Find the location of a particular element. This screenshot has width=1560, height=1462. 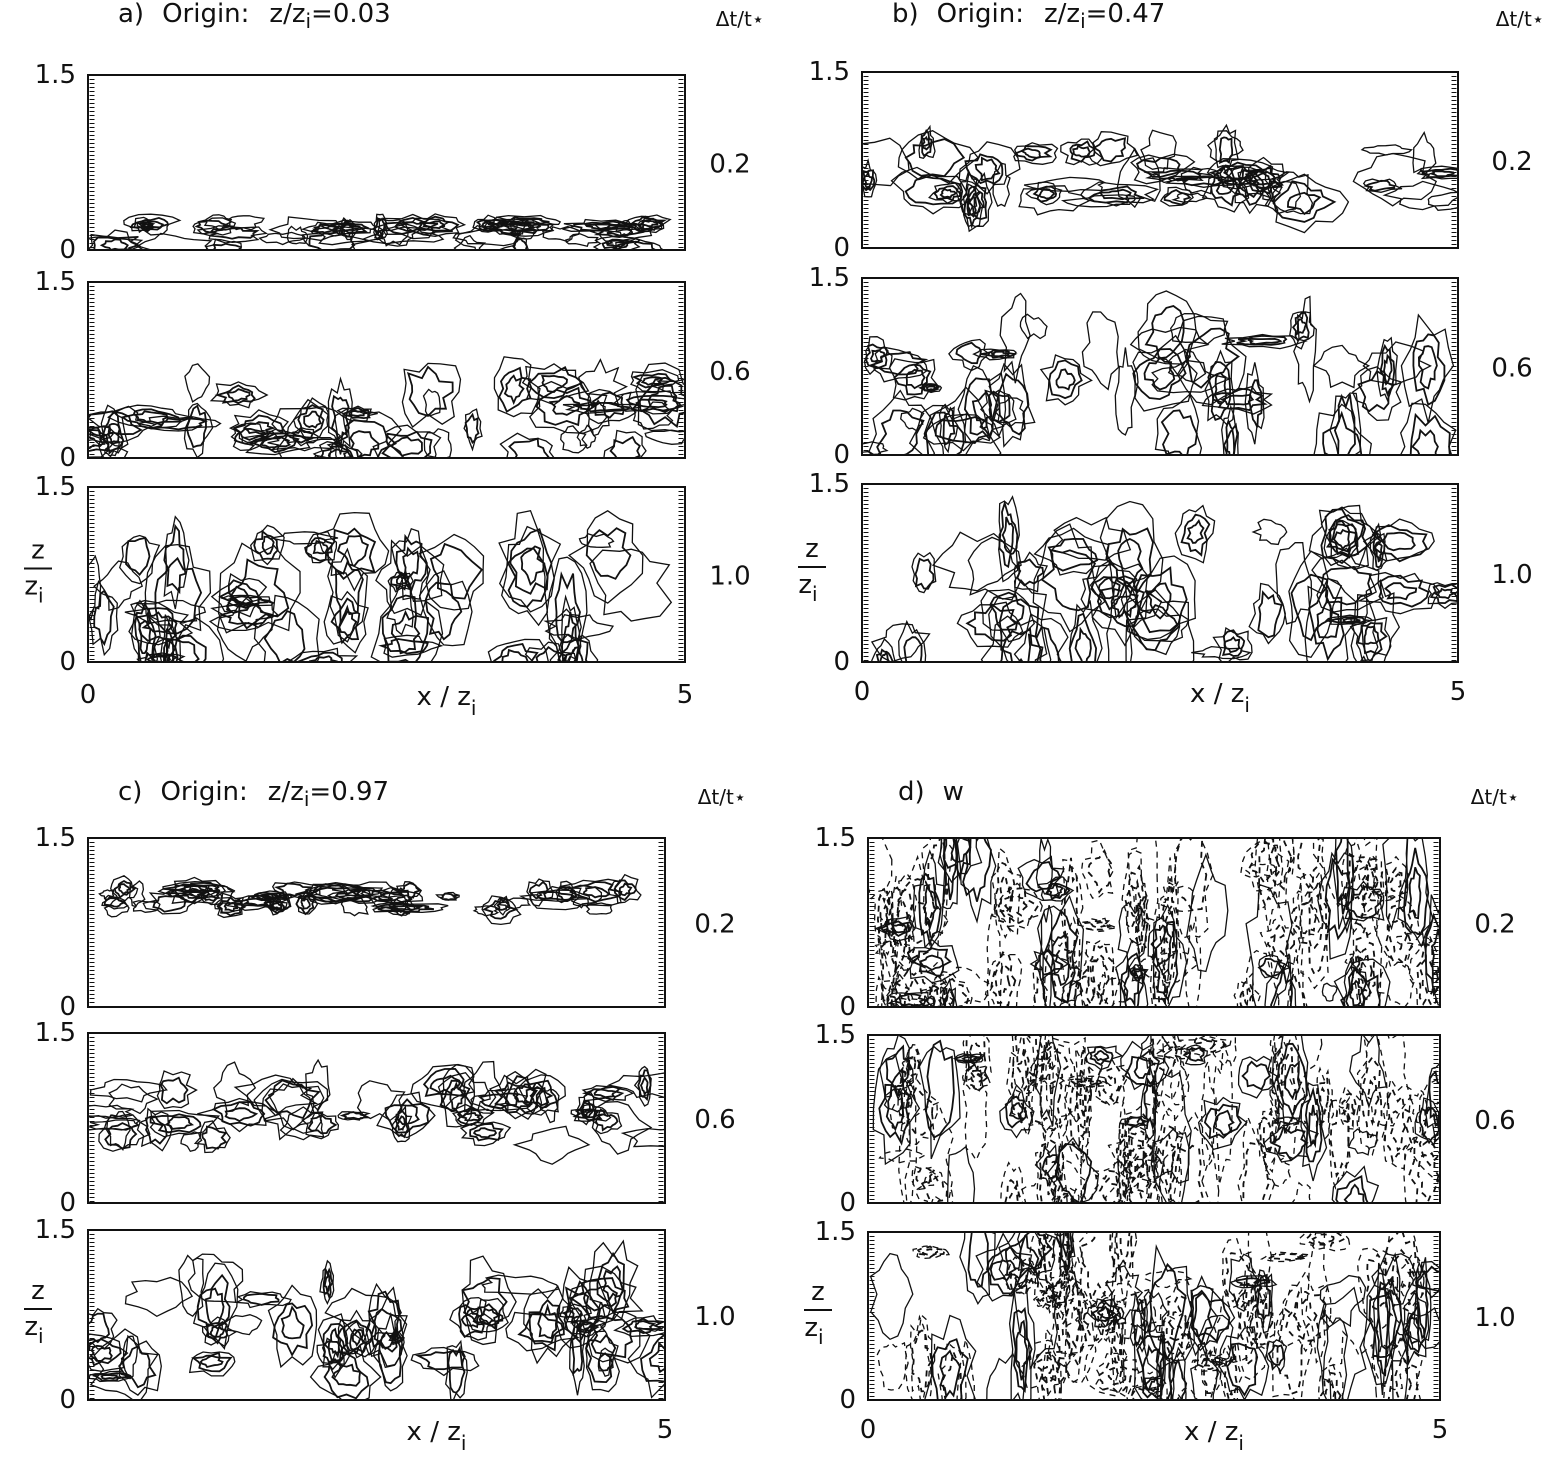

y-tick-label: 1.5 is located at coordinates (829, 72).